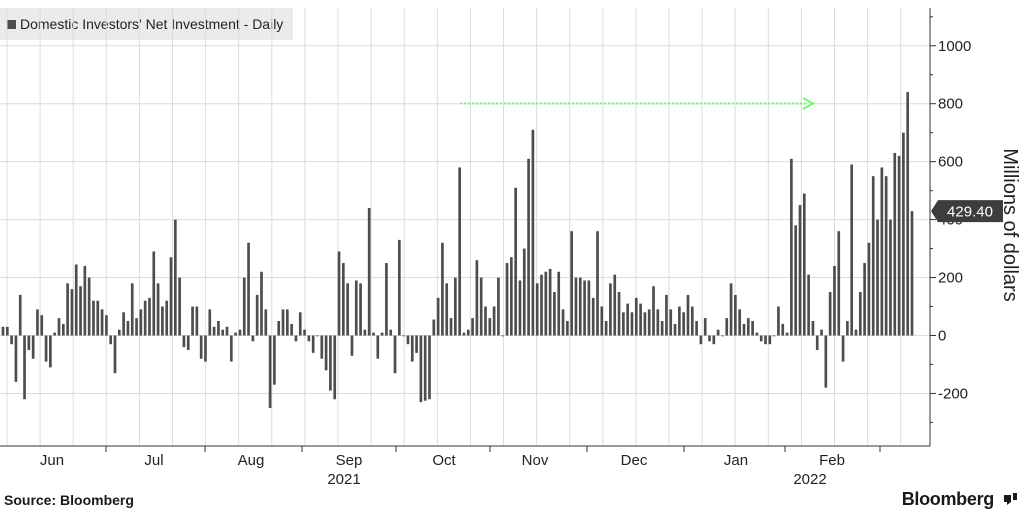 This screenshot has width=1024, height=513. I want to click on annotation-arrow-head, so click(809, 103).